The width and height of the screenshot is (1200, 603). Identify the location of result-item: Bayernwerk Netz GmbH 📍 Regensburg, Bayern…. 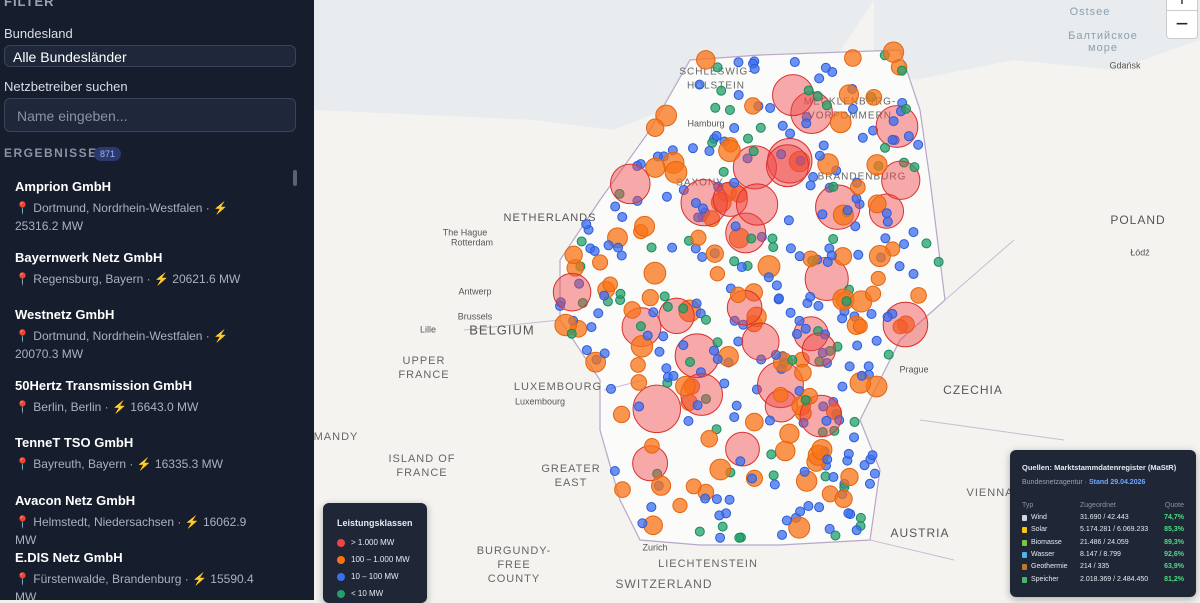
(142, 269).